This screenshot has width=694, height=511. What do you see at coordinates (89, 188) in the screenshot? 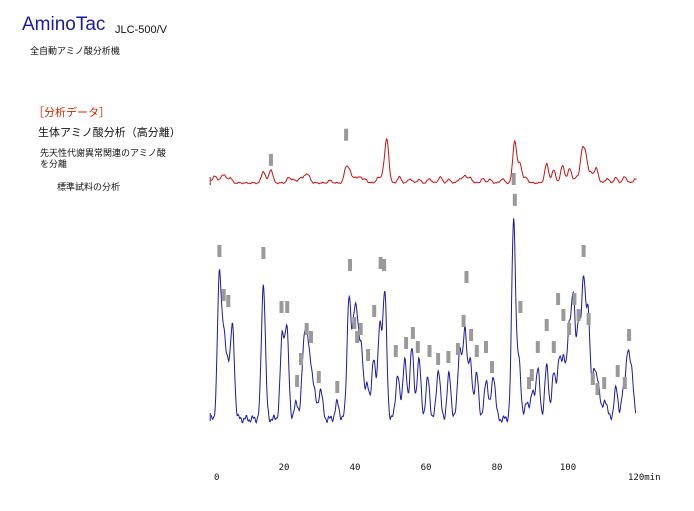
I see `sample-label: 標準試料の分析` at bounding box center [89, 188].